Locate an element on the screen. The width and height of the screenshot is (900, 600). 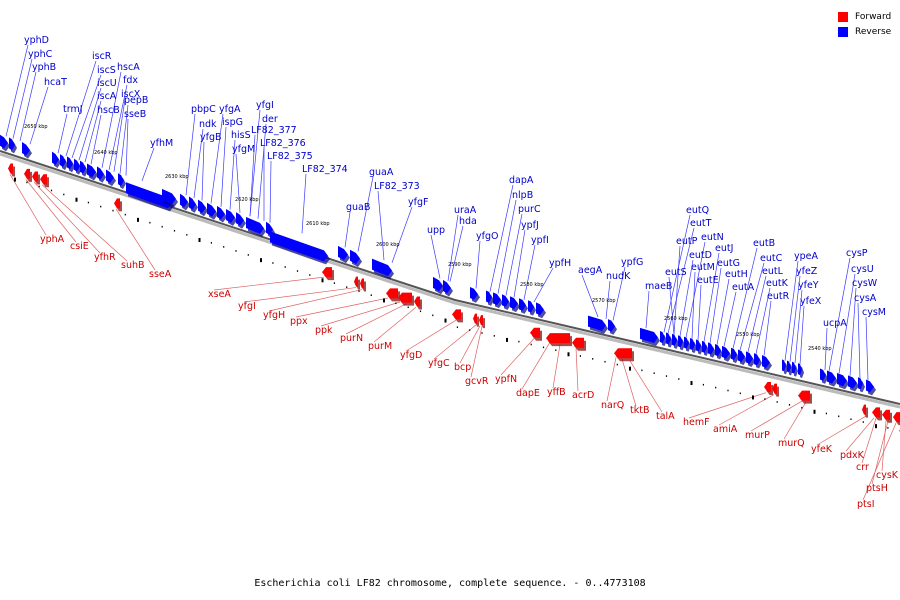
reverse-gene-label: eutA is located at coordinates (743, 287).